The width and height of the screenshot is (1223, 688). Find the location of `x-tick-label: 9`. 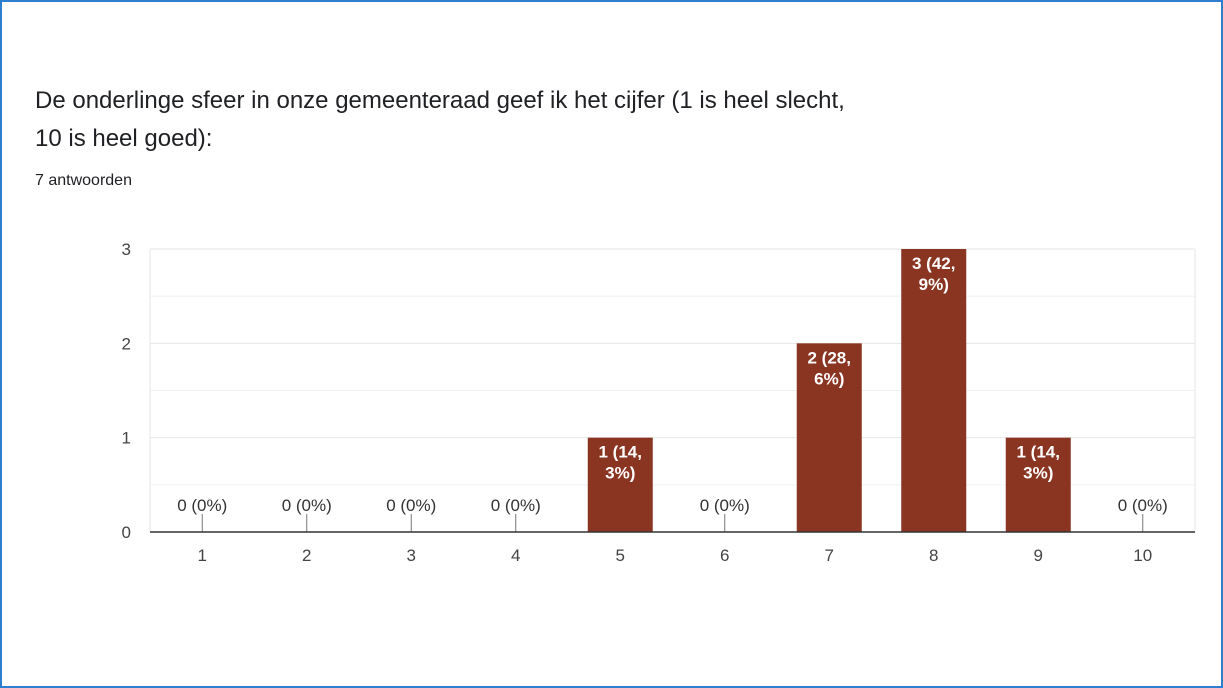

x-tick-label: 9 is located at coordinates (1038, 555).